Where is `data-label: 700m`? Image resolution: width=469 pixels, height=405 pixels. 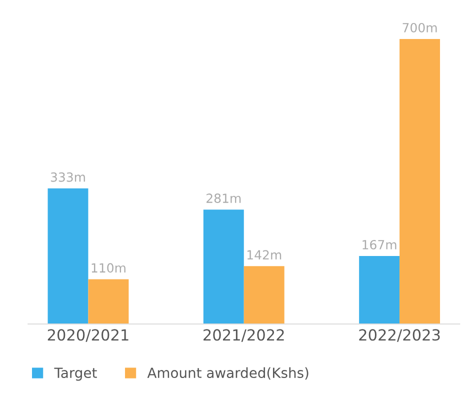
data-label: 700m is located at coordinates (419, 27).